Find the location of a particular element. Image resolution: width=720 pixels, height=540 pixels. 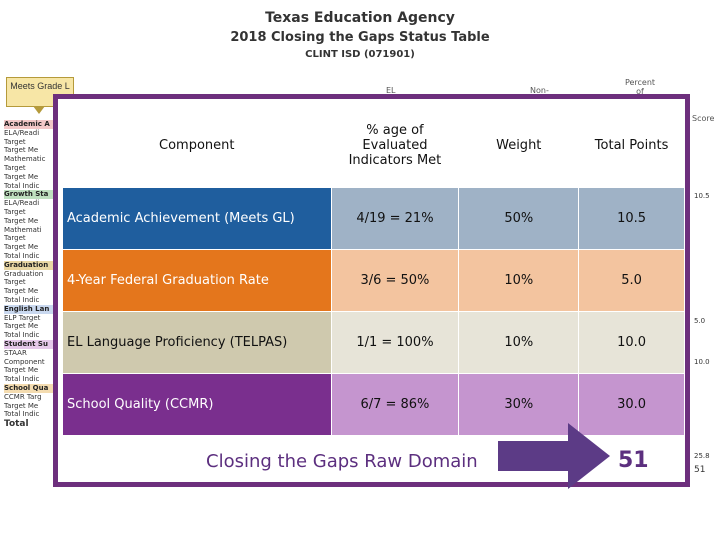

total-points-cell: 30.0 is located at coordinates (631, 404).